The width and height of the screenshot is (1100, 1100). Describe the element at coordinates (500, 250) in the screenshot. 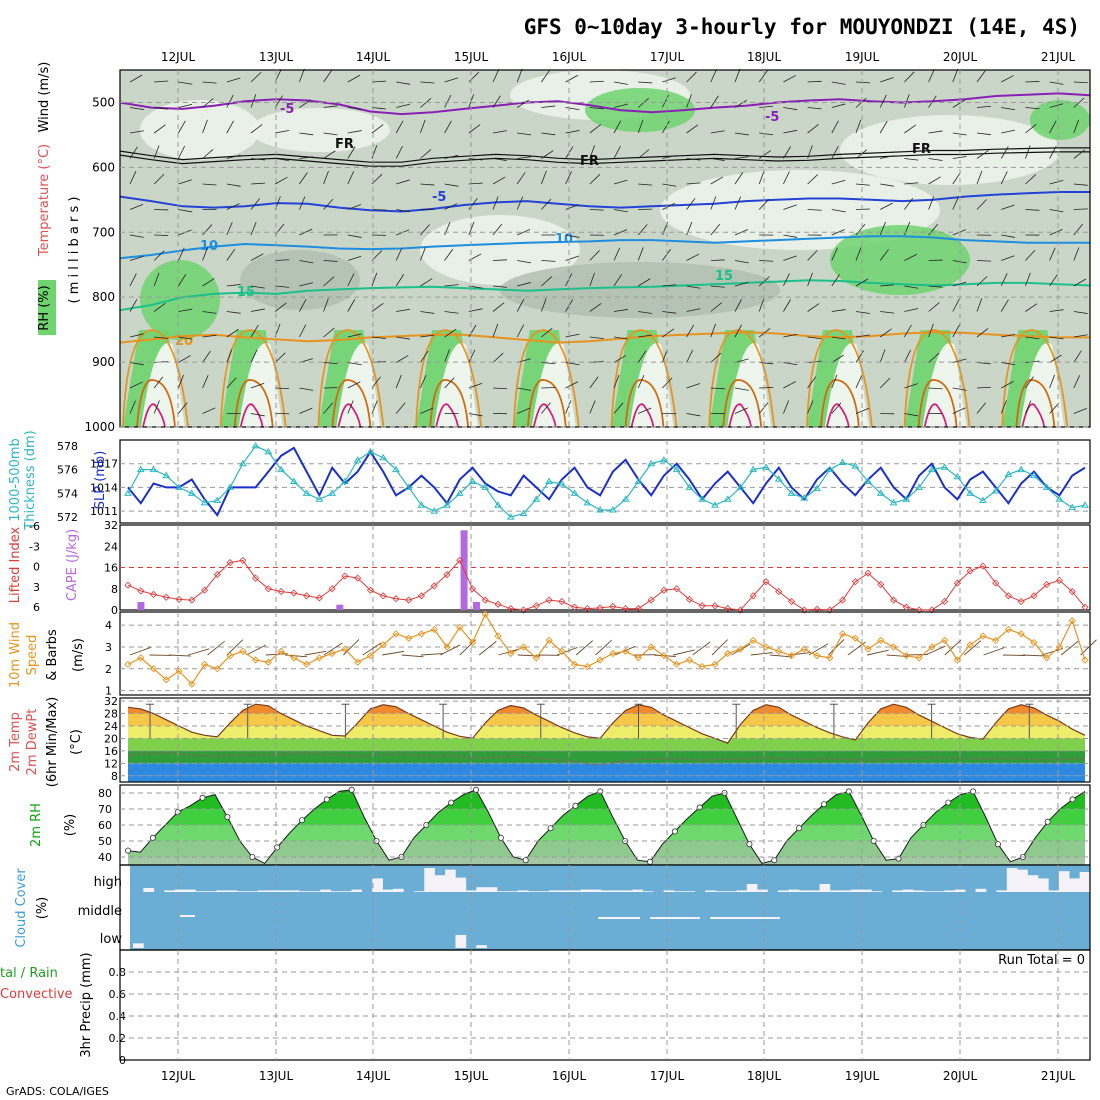

I see `rh-region` at that location.